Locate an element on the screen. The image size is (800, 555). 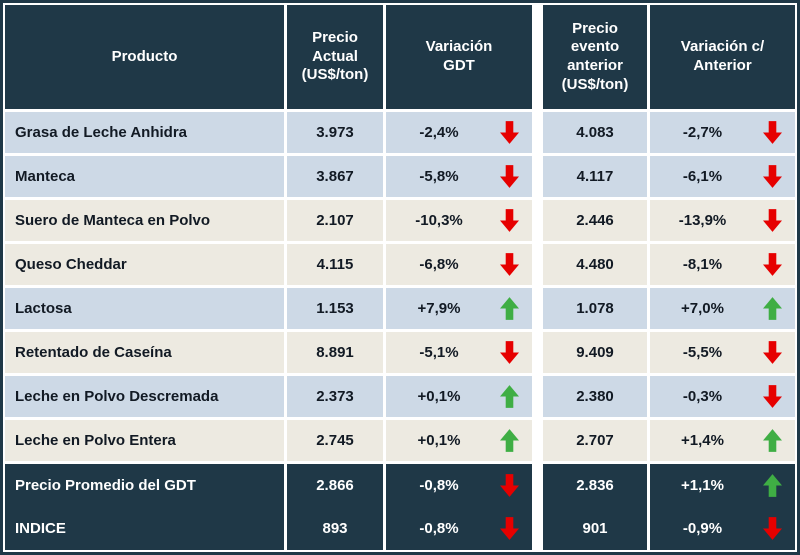
product-cell: Retentado de Caseína is located at coordinates (144, 352).